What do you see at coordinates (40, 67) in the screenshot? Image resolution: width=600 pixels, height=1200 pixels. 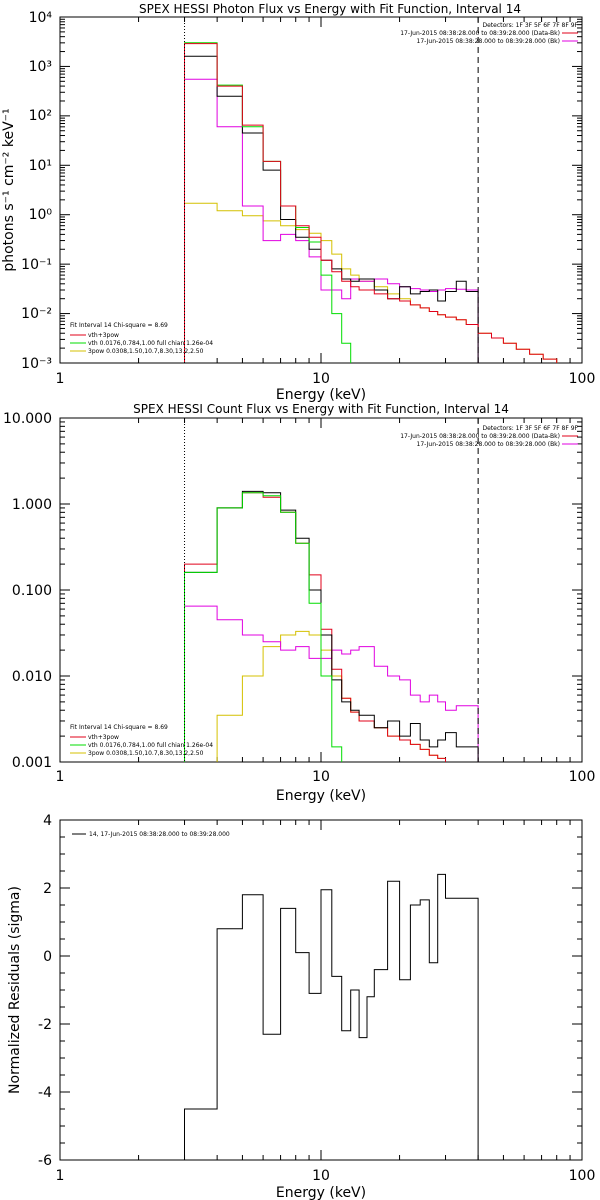 I see `y-tick-label: 10³` at bounding box center [40, 67].